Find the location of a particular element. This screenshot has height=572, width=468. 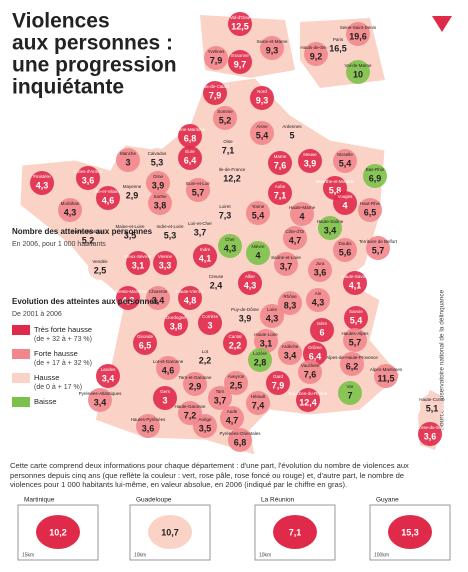

department-name: Deux-Sèvres is located at coordinates (138, 256).